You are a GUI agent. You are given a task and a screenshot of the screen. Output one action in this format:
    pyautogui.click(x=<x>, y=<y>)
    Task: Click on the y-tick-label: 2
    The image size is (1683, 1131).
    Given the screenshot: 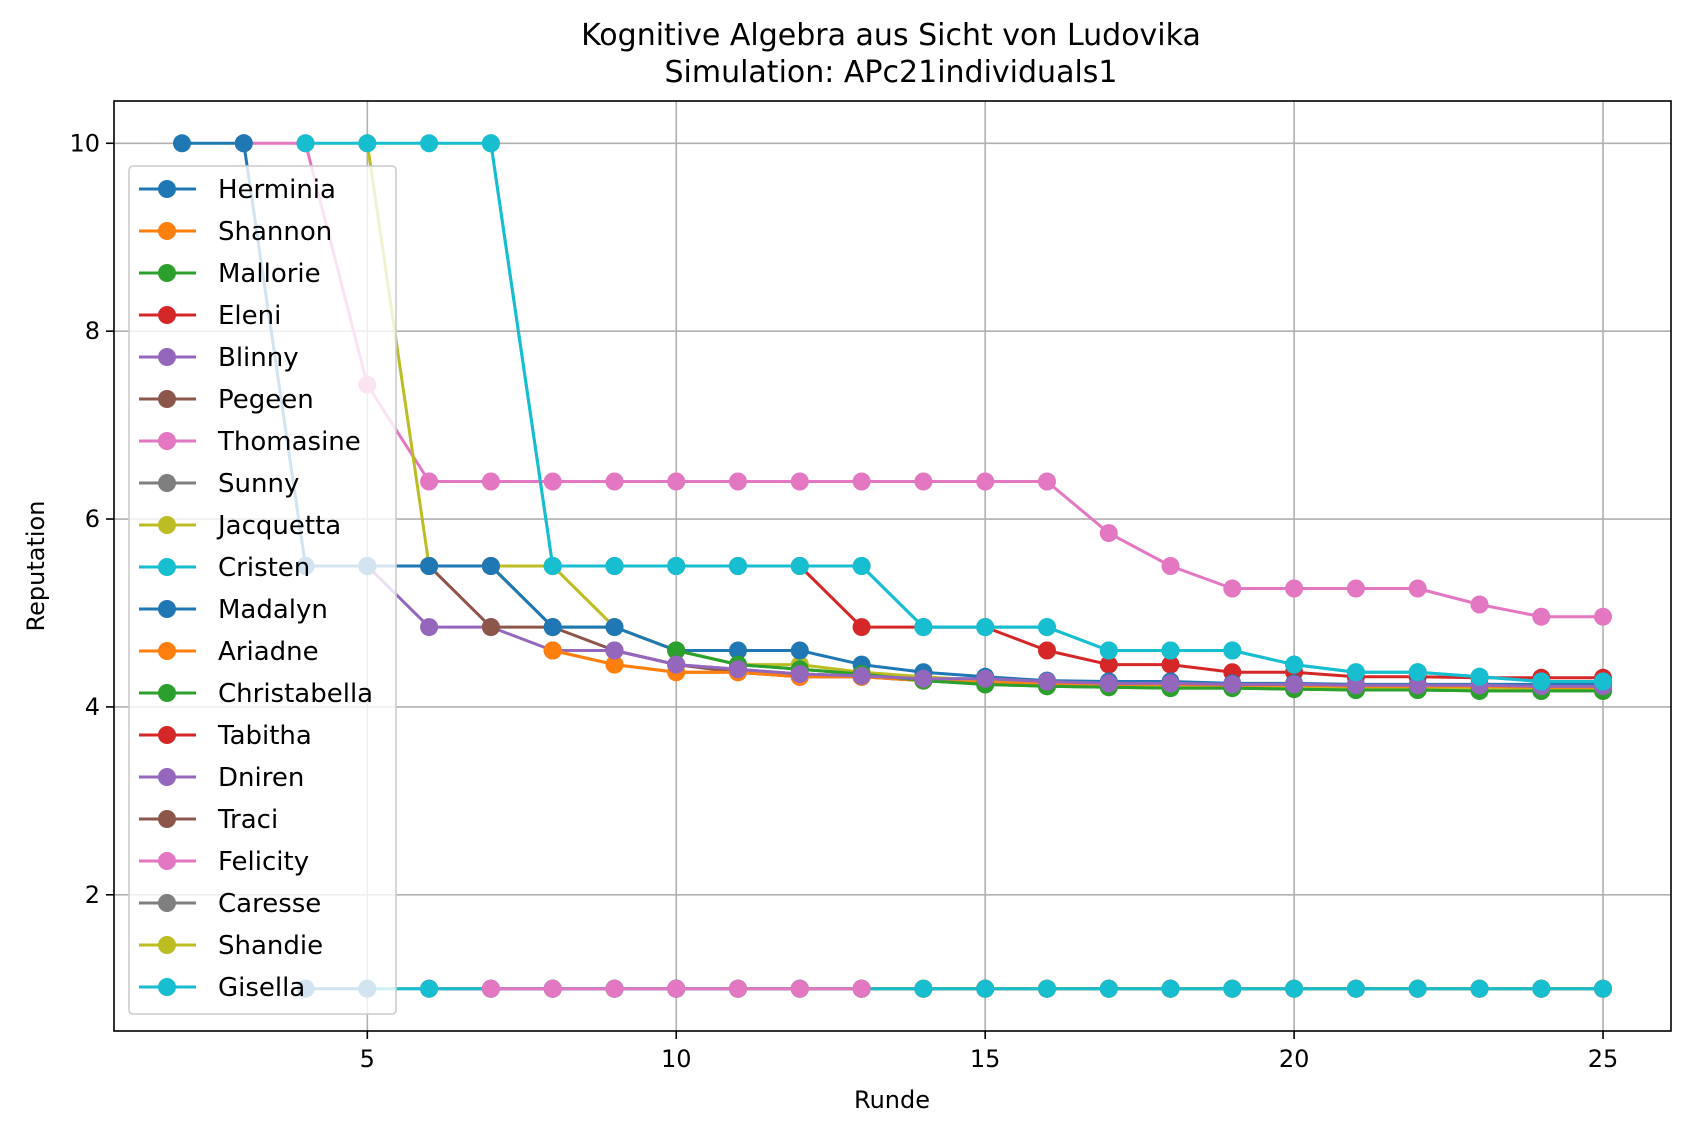 What is the action you would take?
    pyautogui.click(x=92, y=895)
    